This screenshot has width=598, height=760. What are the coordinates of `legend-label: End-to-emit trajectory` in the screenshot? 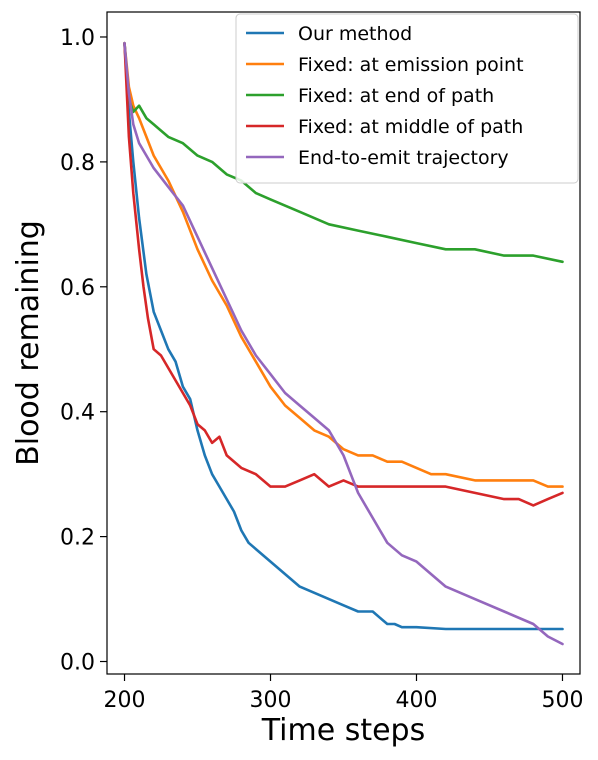 It's located at (403, 158).